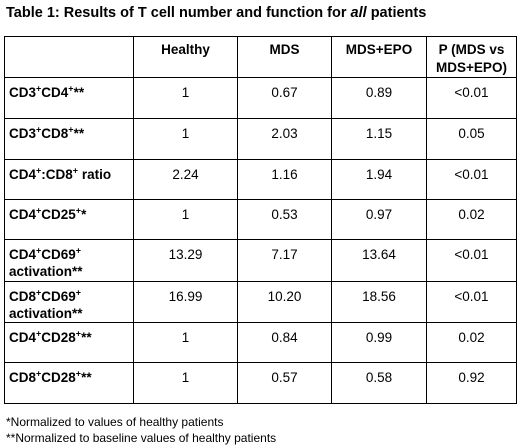 The width and height of the screenshot is (520, 448). Describe the element at coordinates (284, 302) in the screenshot. I see `table-cell: 10.20` at that location.